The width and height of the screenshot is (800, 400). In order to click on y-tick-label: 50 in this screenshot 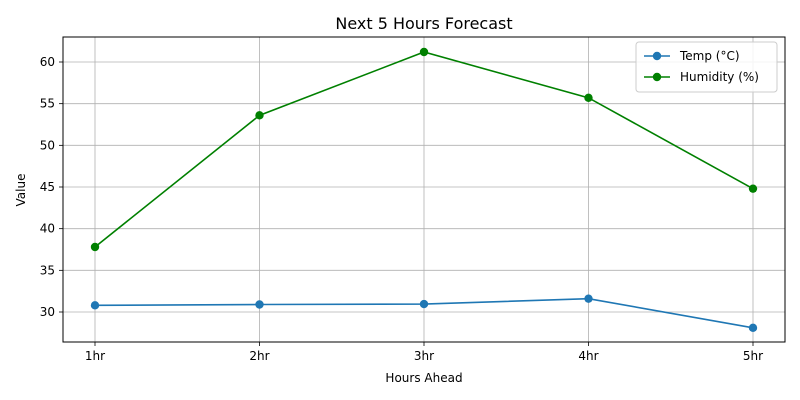, I will do `click(47, 145)`.